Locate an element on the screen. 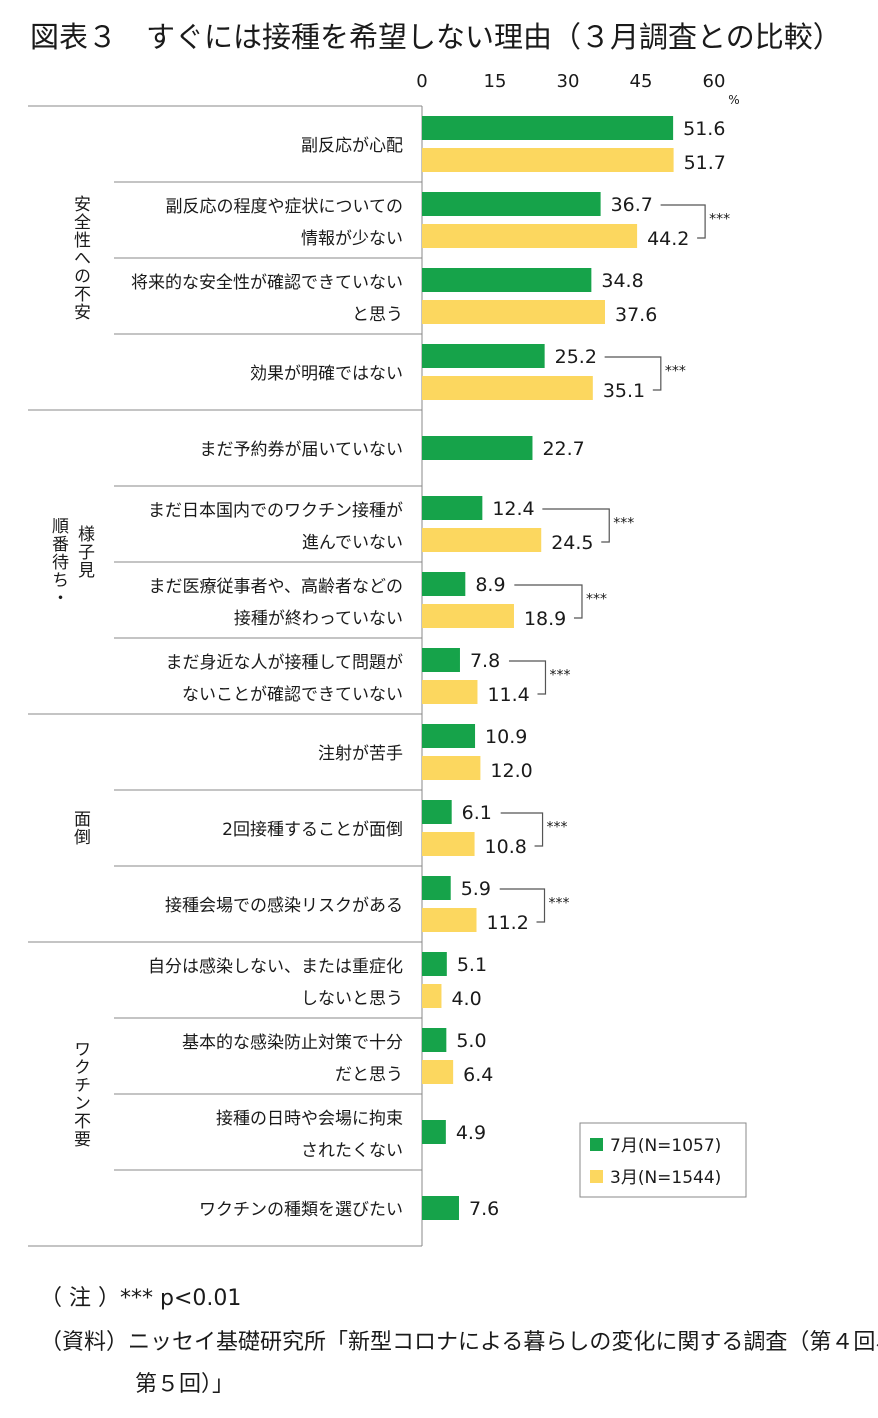 The width and height of the screenshot is (878, 1418). value-label-july: 22.7 is located at coordinates (563, 449).